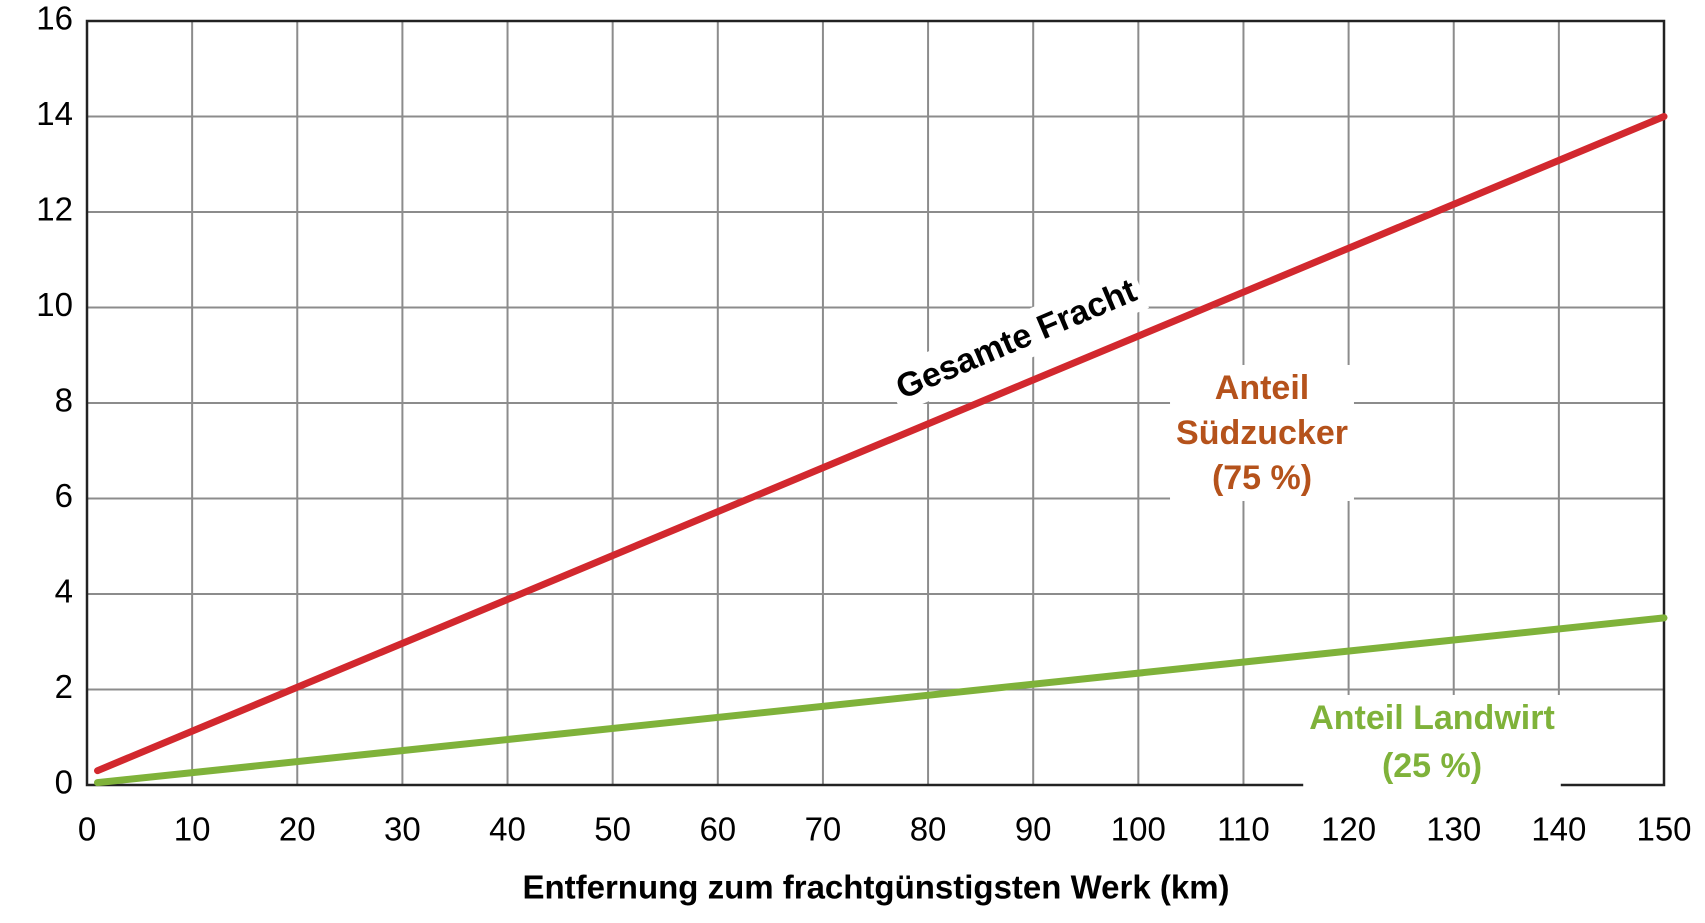 The height and width of the screenshot is (923, 1705). Describe the element at coordinates (64, 782) in the screenshot. I see `y-tick-label: 0` at that location.